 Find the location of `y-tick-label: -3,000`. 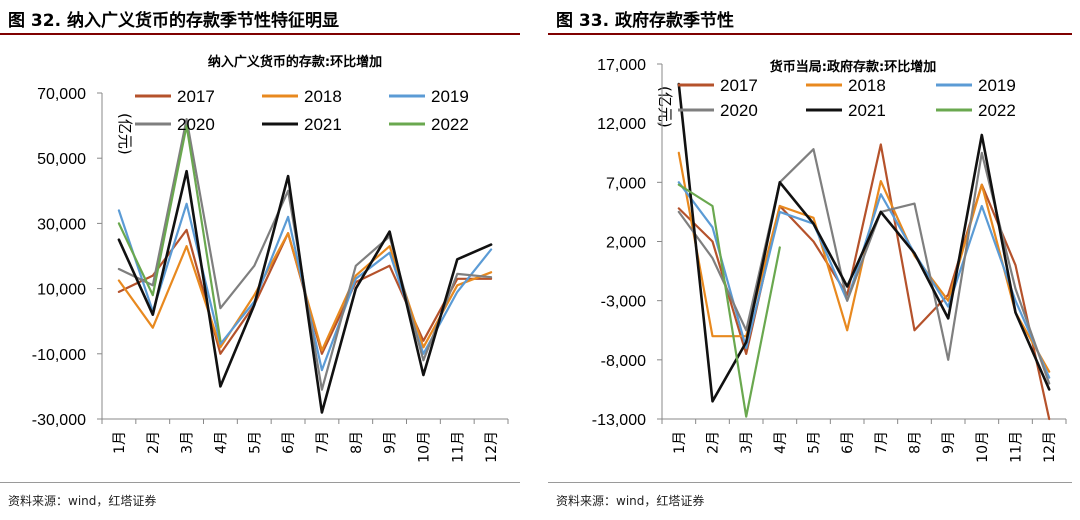

y-tick-label: -3,000 is located at coordinates (623, 302).